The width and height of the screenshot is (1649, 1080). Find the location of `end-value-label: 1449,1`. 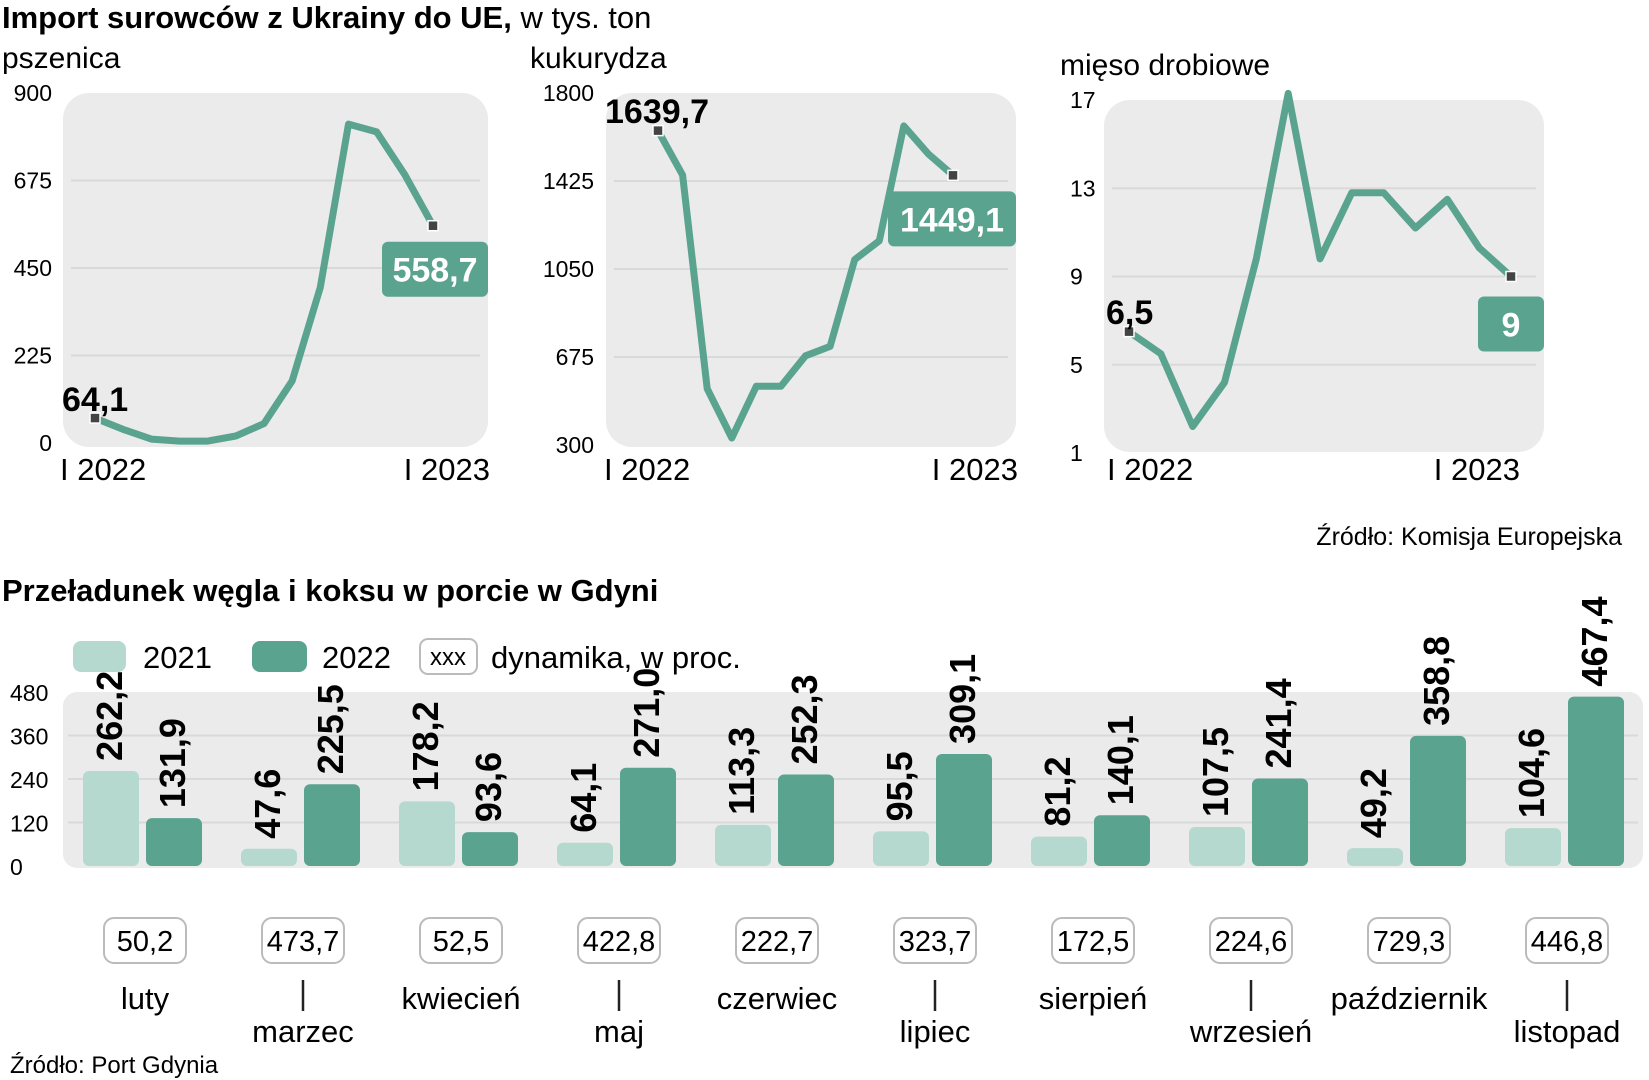

end-value-label: 1449,1 is located at coordinates (952, 220).